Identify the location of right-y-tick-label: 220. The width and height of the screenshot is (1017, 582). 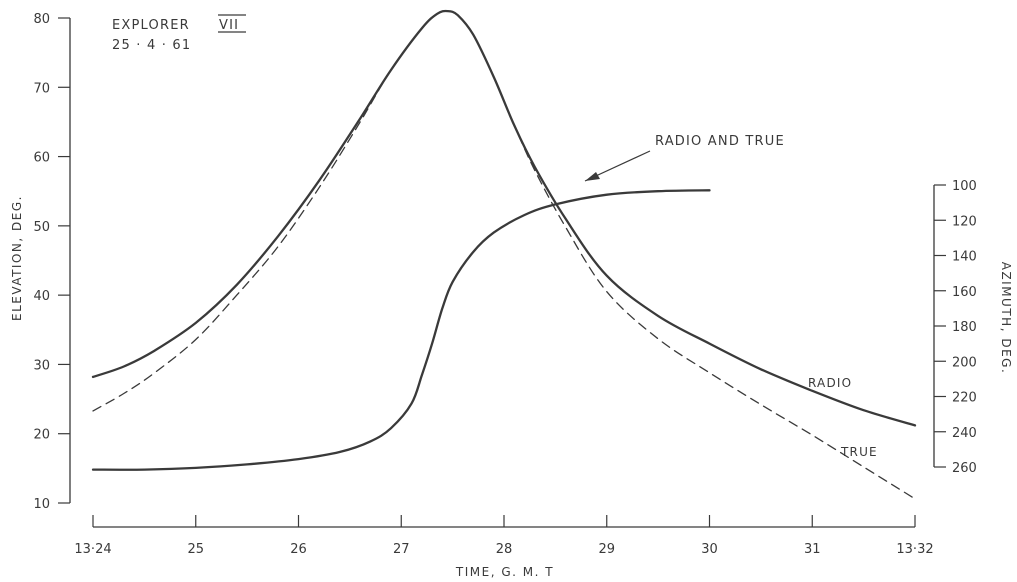
(964, 398).